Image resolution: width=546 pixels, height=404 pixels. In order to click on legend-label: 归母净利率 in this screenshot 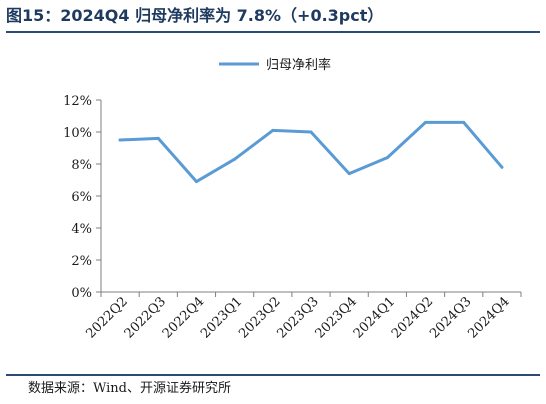, I will do `click(298, 65)`.